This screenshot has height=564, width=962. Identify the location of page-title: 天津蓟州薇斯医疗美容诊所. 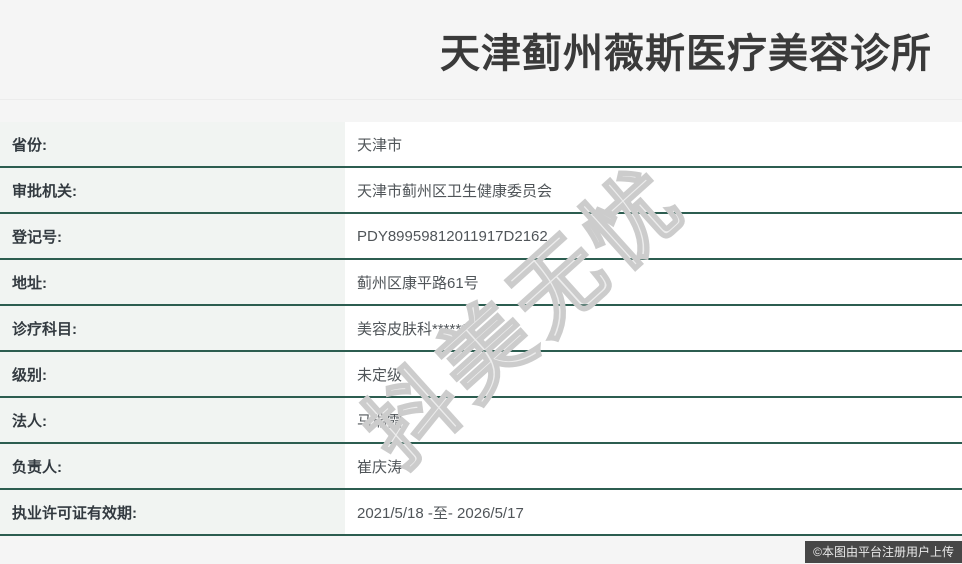
(686, 53).